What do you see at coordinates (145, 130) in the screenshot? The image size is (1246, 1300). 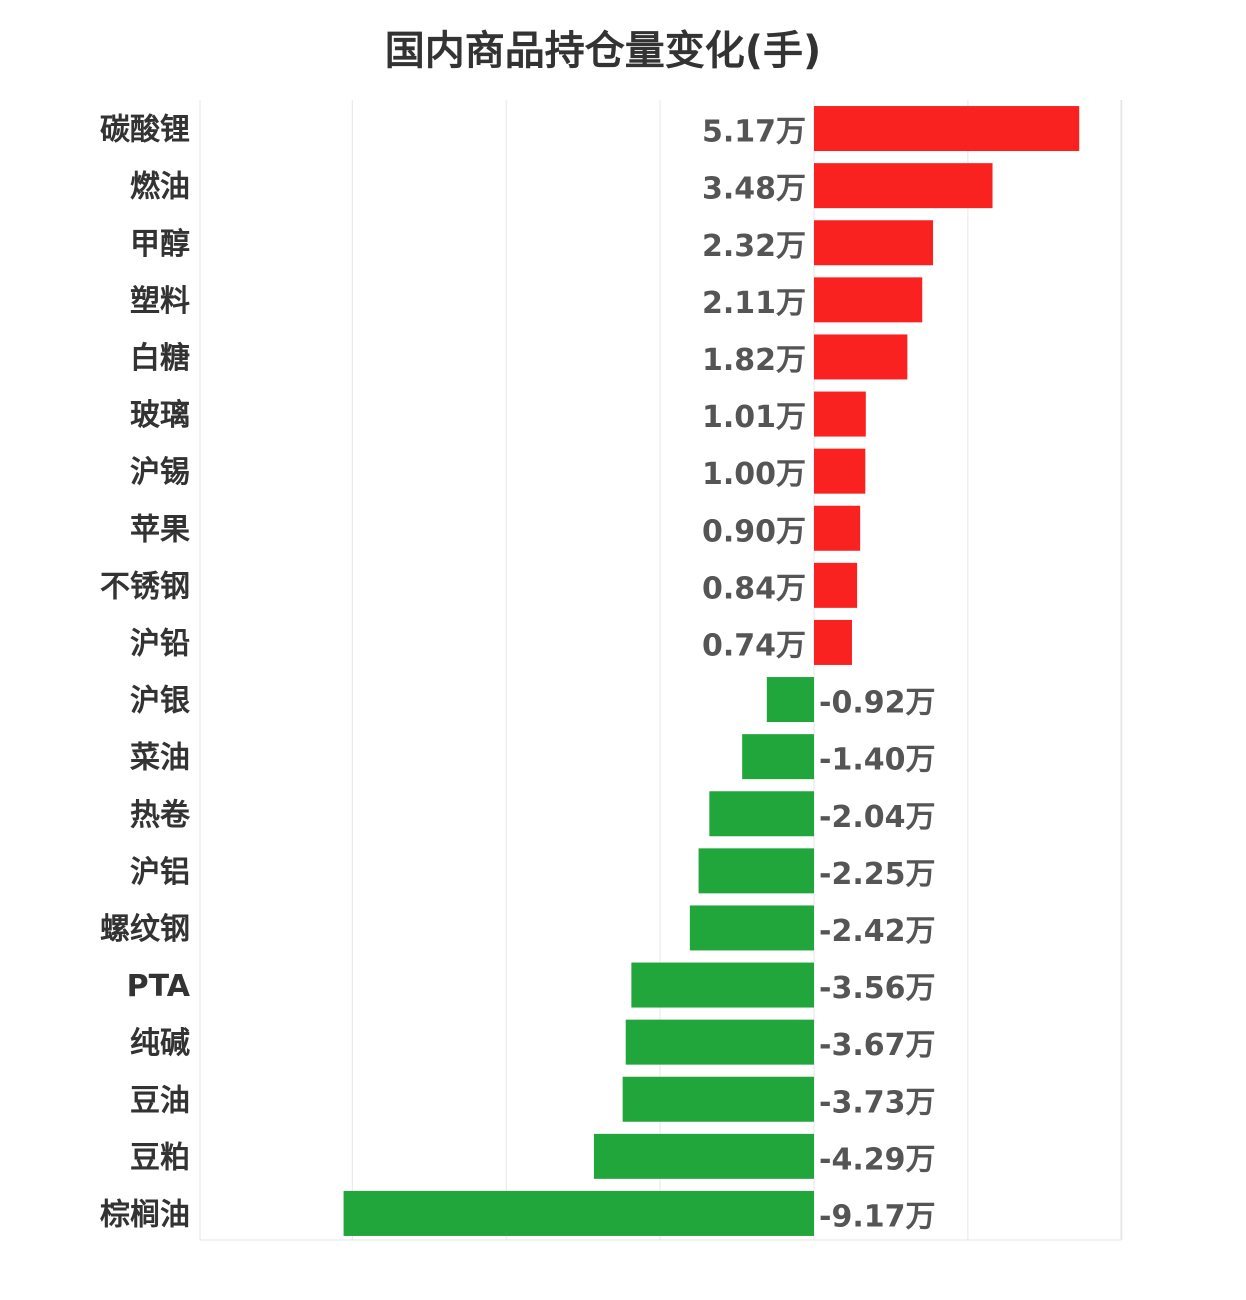 I see `category-label: 碳酸锂` at bounding box center [145, 130].